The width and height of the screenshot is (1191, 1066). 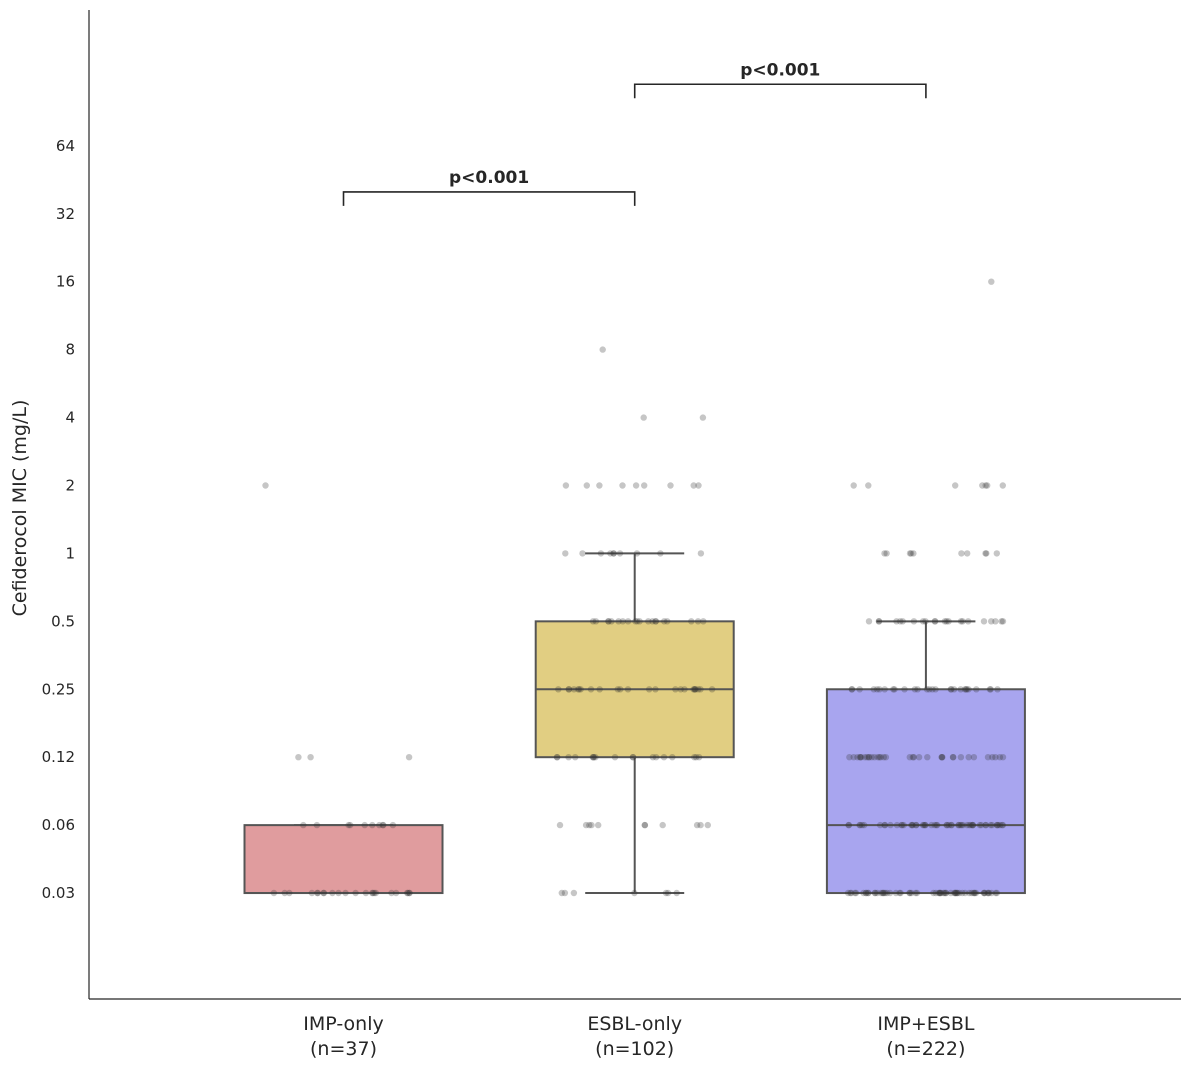 What do you see at coordinates (70, 350) in the screenshot?
I see `y-tick-label: 8` at bounding box center [70, 350].